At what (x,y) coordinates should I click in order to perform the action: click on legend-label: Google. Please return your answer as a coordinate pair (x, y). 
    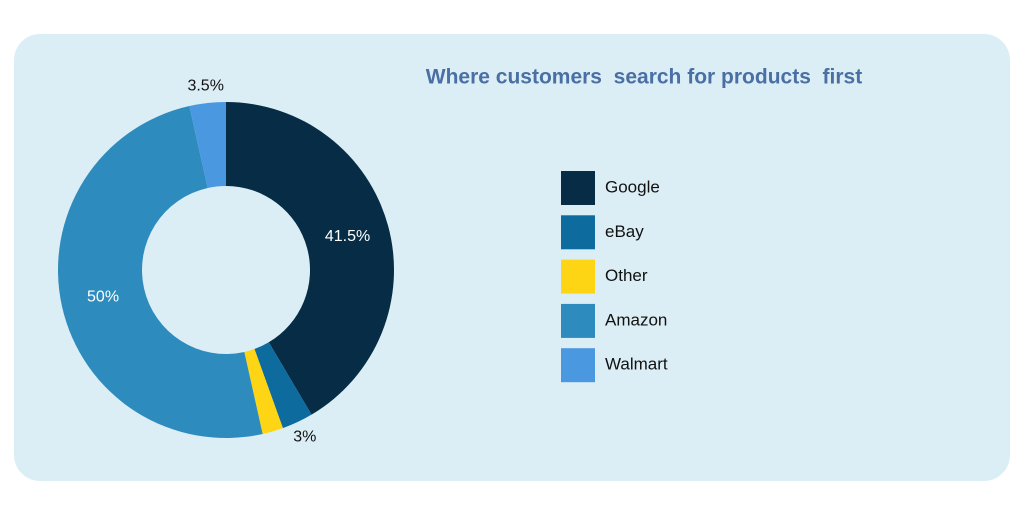
    Looking at the image, I should click on (632, 186).